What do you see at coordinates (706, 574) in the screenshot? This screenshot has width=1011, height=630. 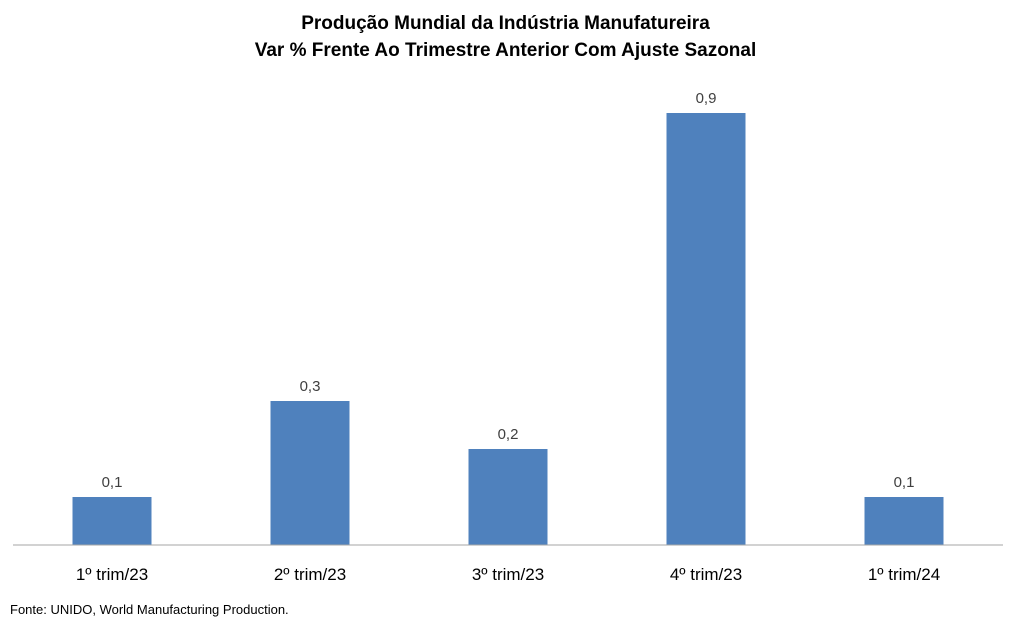 I see `x-tick-label-4: 4º trim/23` at bounding box center [706, 574].